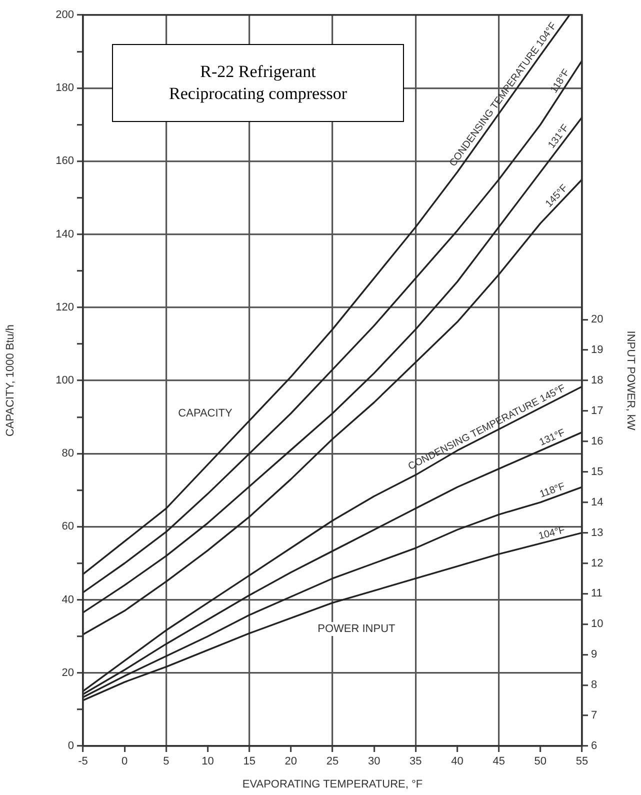  What do you see at coordinates (416, 762) in the screenshot?
I see `x-tick-label: 35` at bounding box center [416, 762].